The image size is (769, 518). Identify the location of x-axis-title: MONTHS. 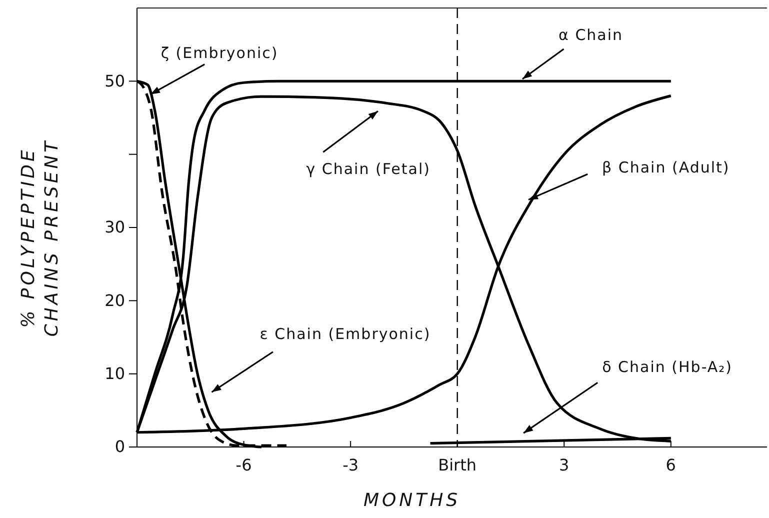
(412, 500).